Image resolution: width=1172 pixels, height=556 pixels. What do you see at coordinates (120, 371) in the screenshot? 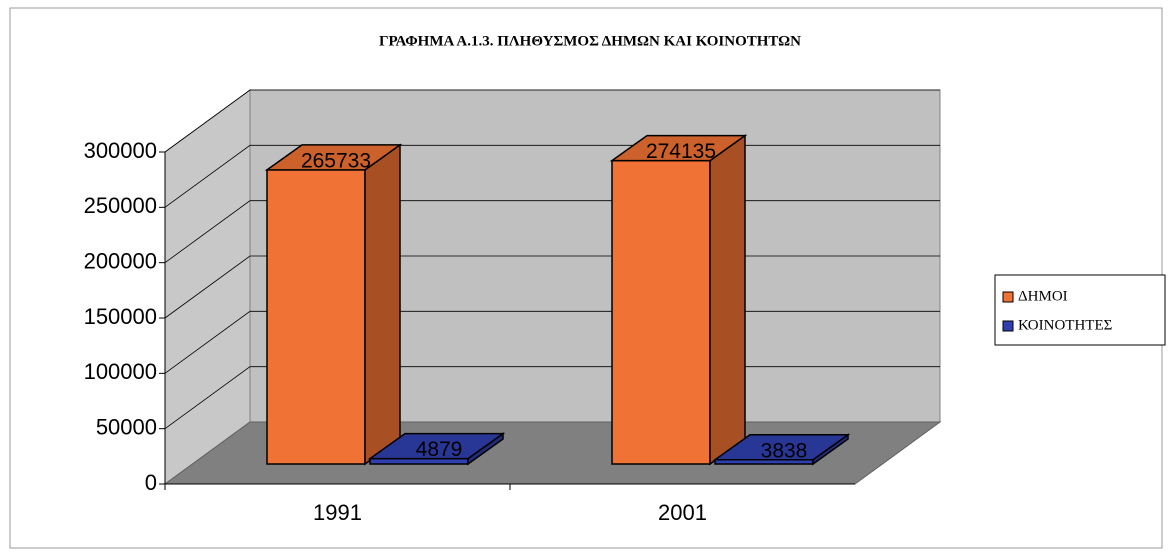
I see `y-tick-label: 100000` at bounding box center [120, 371].